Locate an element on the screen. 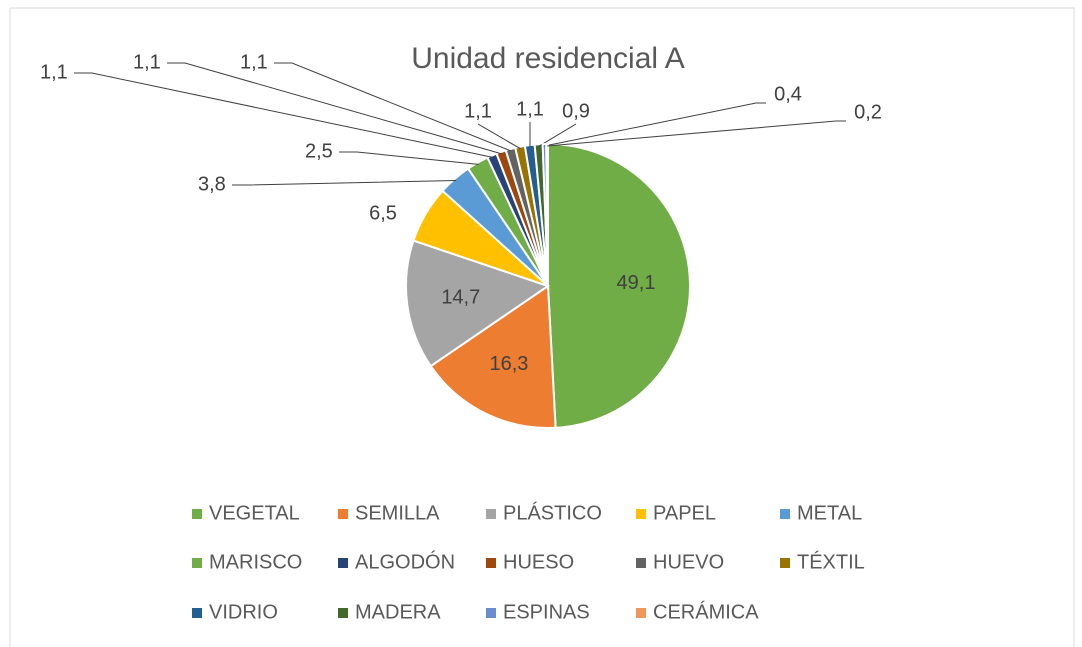  data-label: 0,2 is located at coordinates (868, 112).